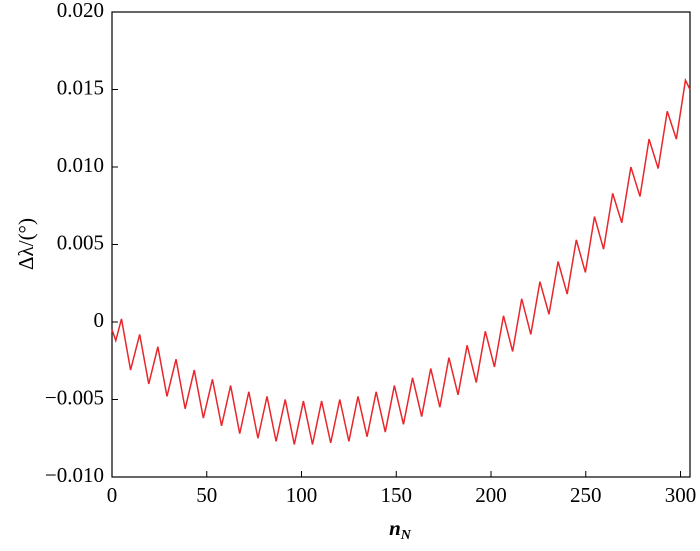 This screenshot has height=551, width=700. I want to click on x-axis-label-main: n, so click(395, 528).